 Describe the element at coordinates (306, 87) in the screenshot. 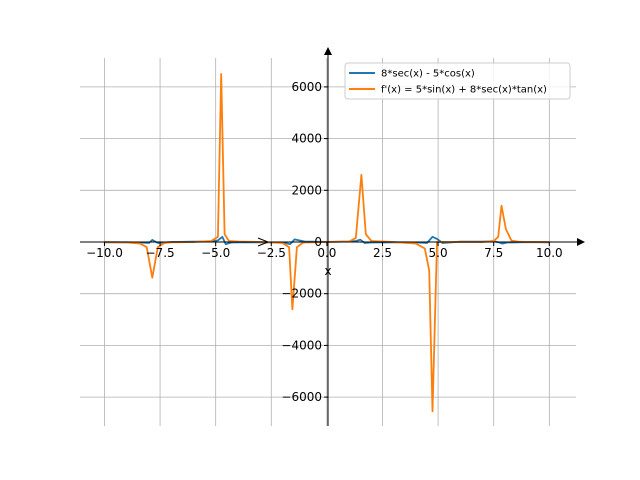

I see `y-tick-label: 6000` at that location.